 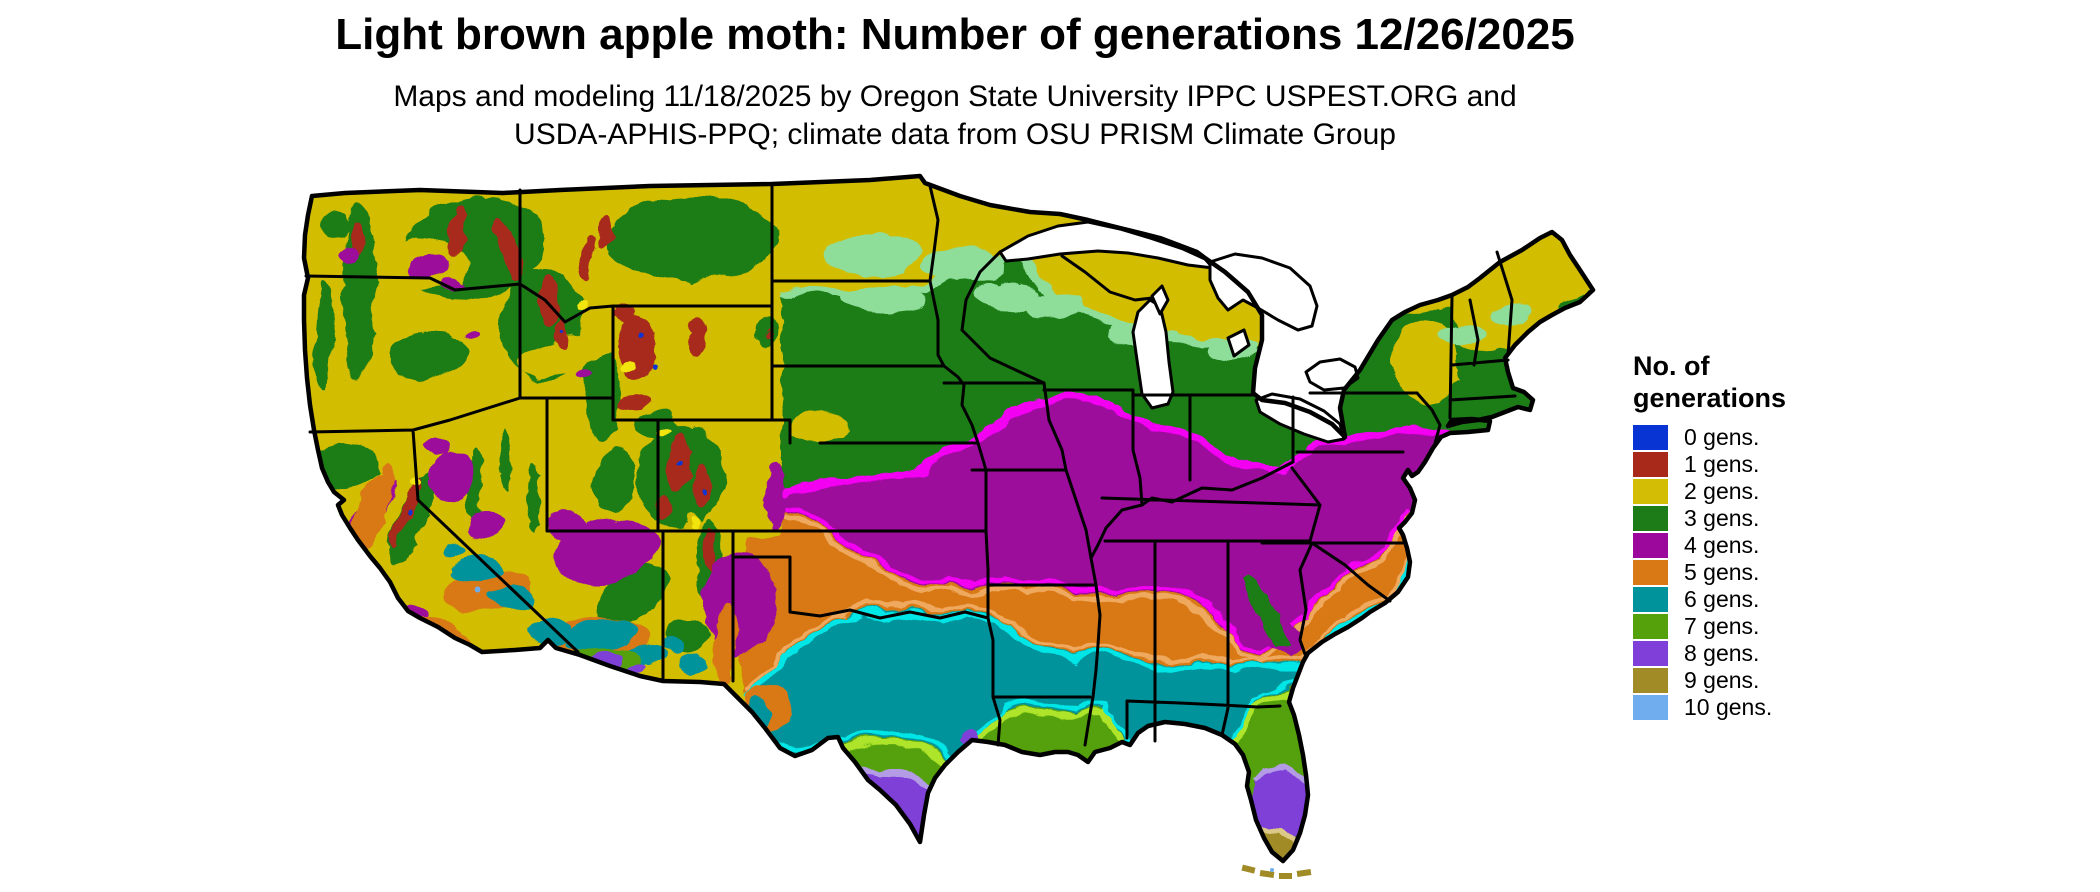 What do you see at coordinates (1650, 599) in the screenshot?
I see `legend-swatch-6-gens` at bounding box center [1650, 599].